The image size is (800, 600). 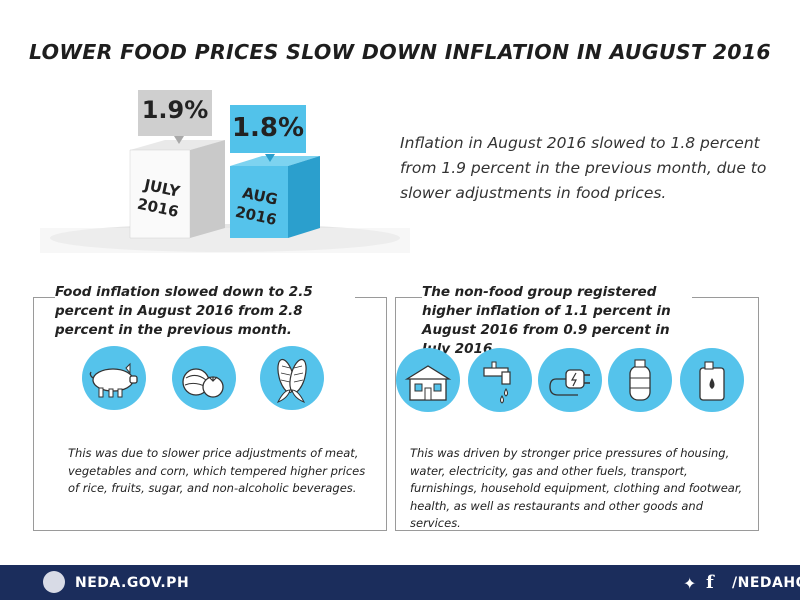 I want to click on corn-icon, so click(x=292, y=378).